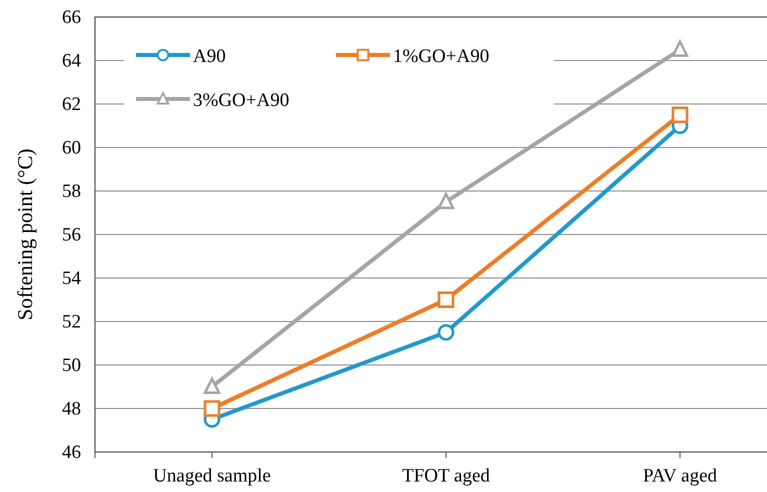 This screenshot has width=767, height=492. Describe the element at coordinates (241, 100) in the screenshot. I see `legend-label: 3%GO+A90` at that location.